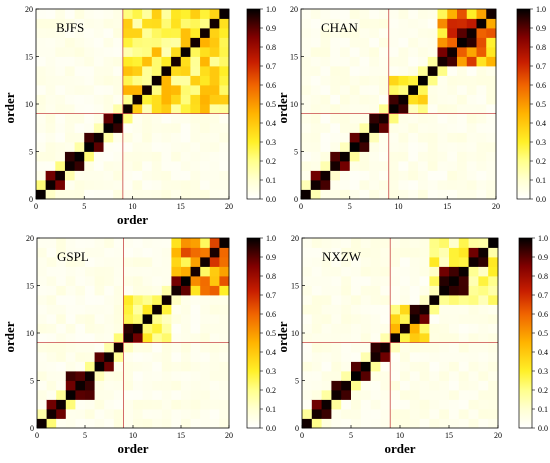 Image resolution: width=550 pixels, height=463 pixels. Describe the element at coordinates (271, 409) in the screenshot. I see `colorbar-tick-label: 0.1` at that location.